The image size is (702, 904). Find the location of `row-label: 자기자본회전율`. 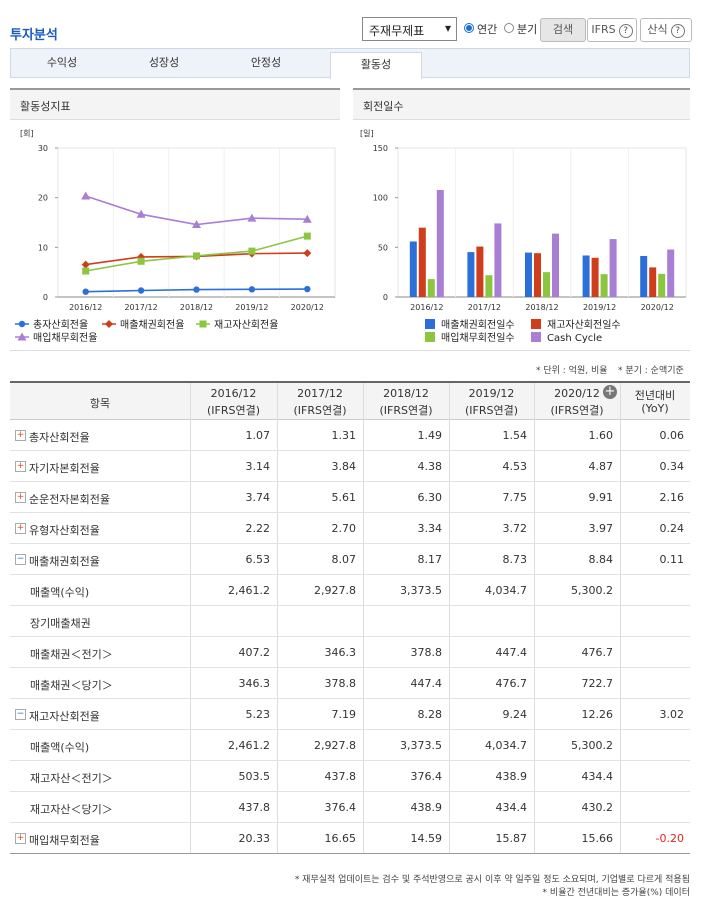

row-label: 자기자본회전율 is located at coordinates (64, 468).